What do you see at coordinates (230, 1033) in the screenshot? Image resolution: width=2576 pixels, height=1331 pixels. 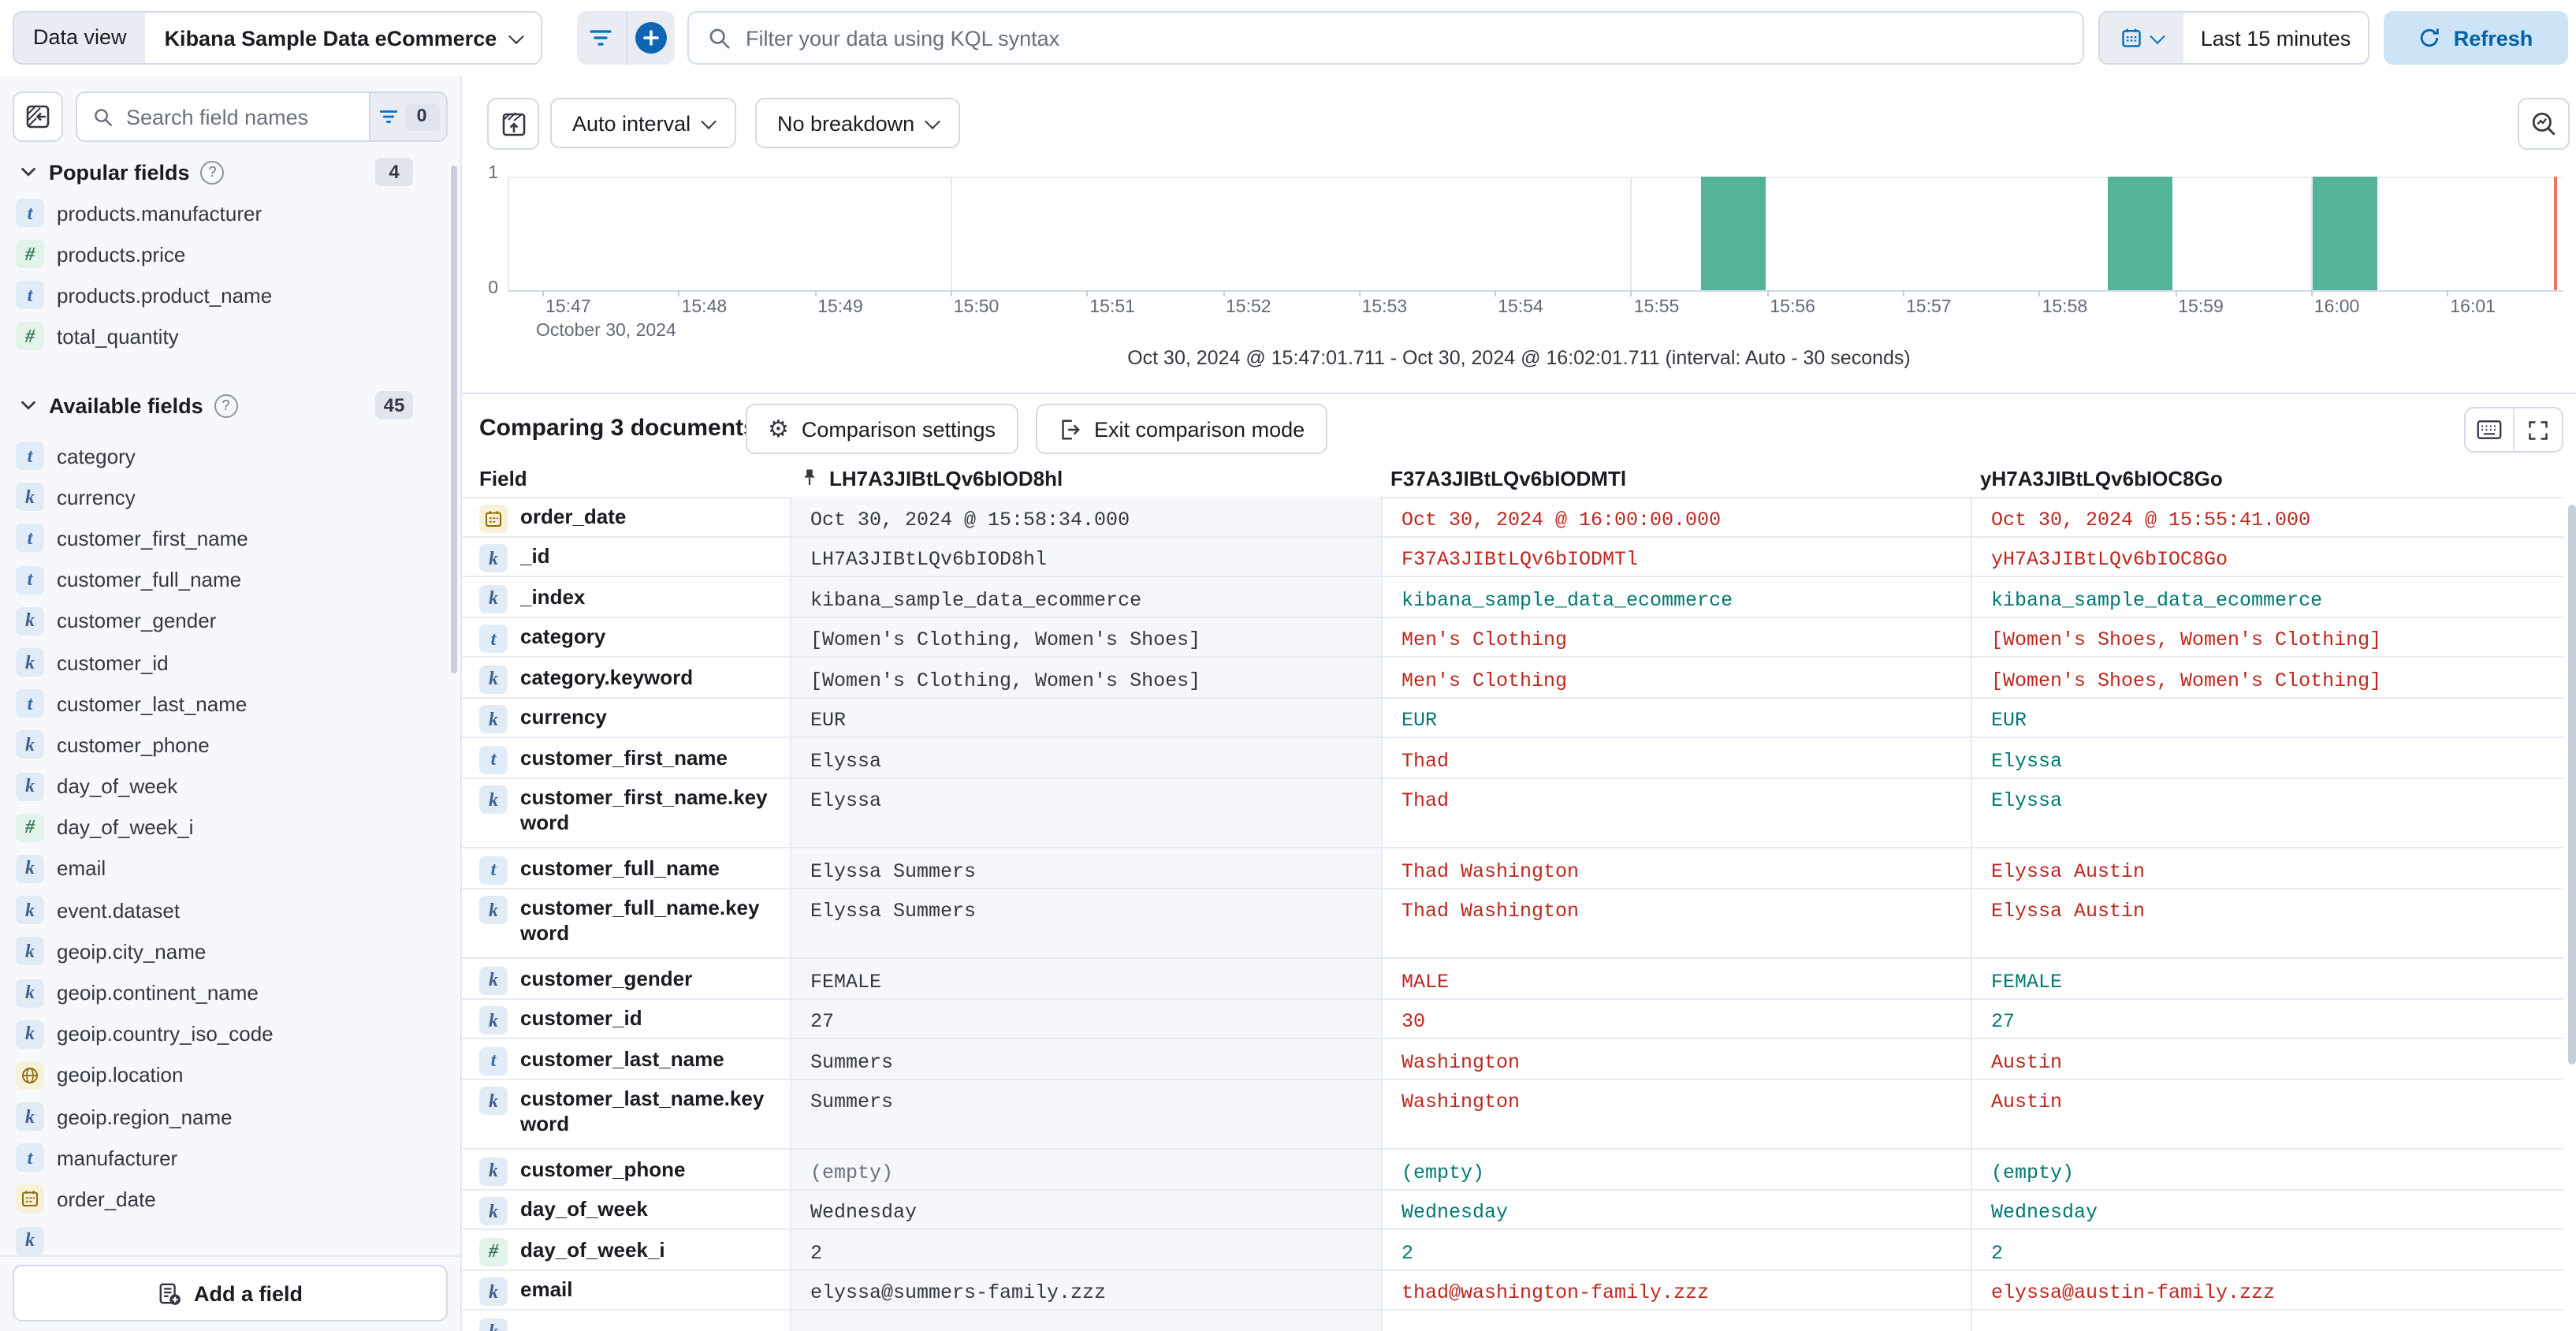 I see `field-list-item: k geoip.country_iso_code` at bounding box center [230, 1033].